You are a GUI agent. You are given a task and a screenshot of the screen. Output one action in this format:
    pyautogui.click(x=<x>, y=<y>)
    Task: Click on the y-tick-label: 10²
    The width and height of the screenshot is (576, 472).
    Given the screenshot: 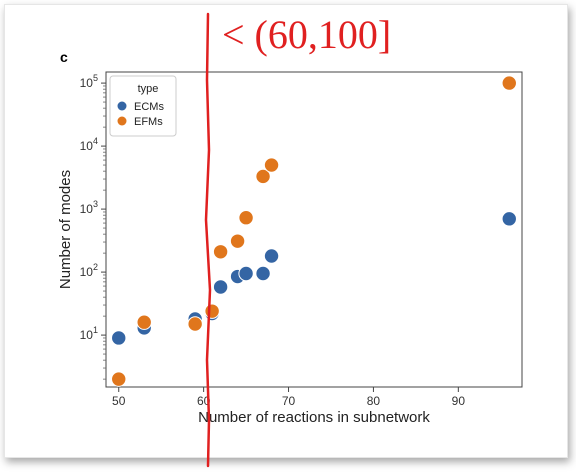 What is the action you would take?
    pyautogui.click(x=89, y=270)
    